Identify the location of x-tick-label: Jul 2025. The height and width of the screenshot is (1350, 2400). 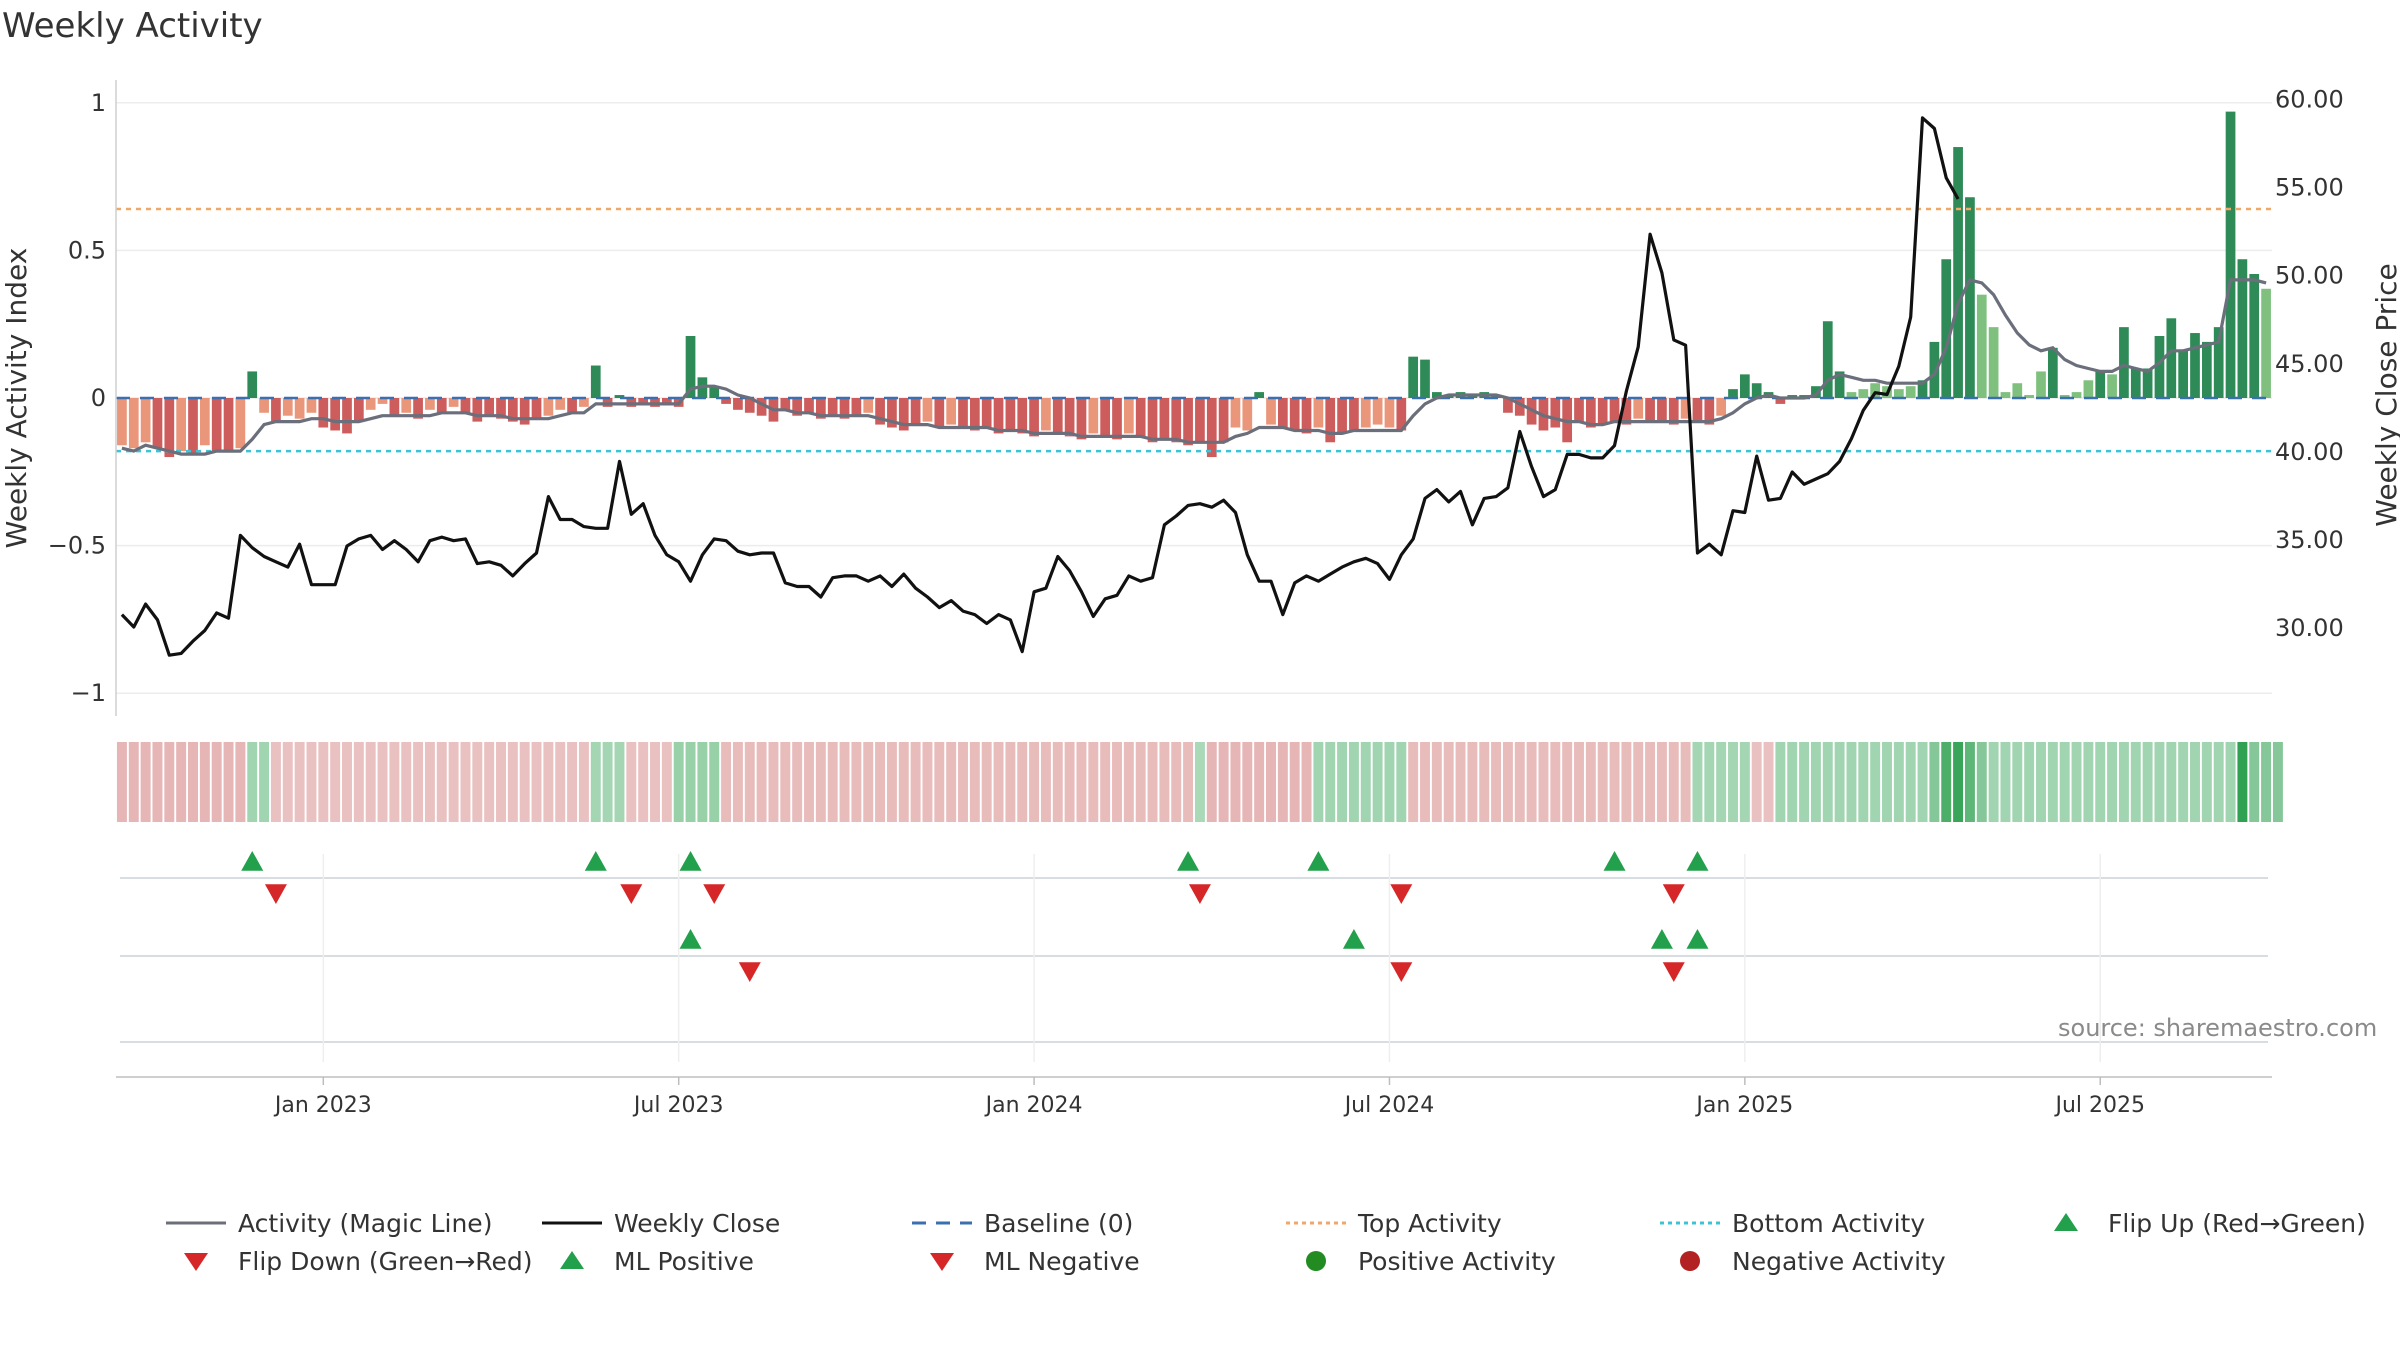
(2099, 1105).